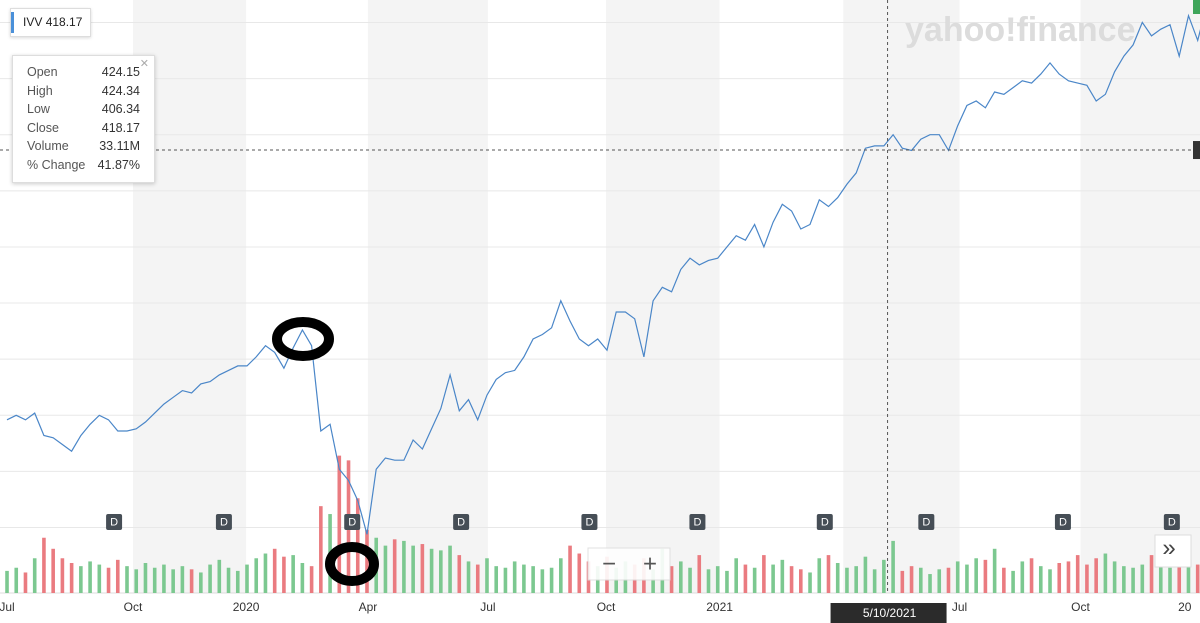 Image resolution: width=1200 pixels, height=623 pixels. What do you see at coordinates (83, 165) in the screenshot?
I see `tooltip-row: % Change 41.87%` at bounding box center [83, 165].